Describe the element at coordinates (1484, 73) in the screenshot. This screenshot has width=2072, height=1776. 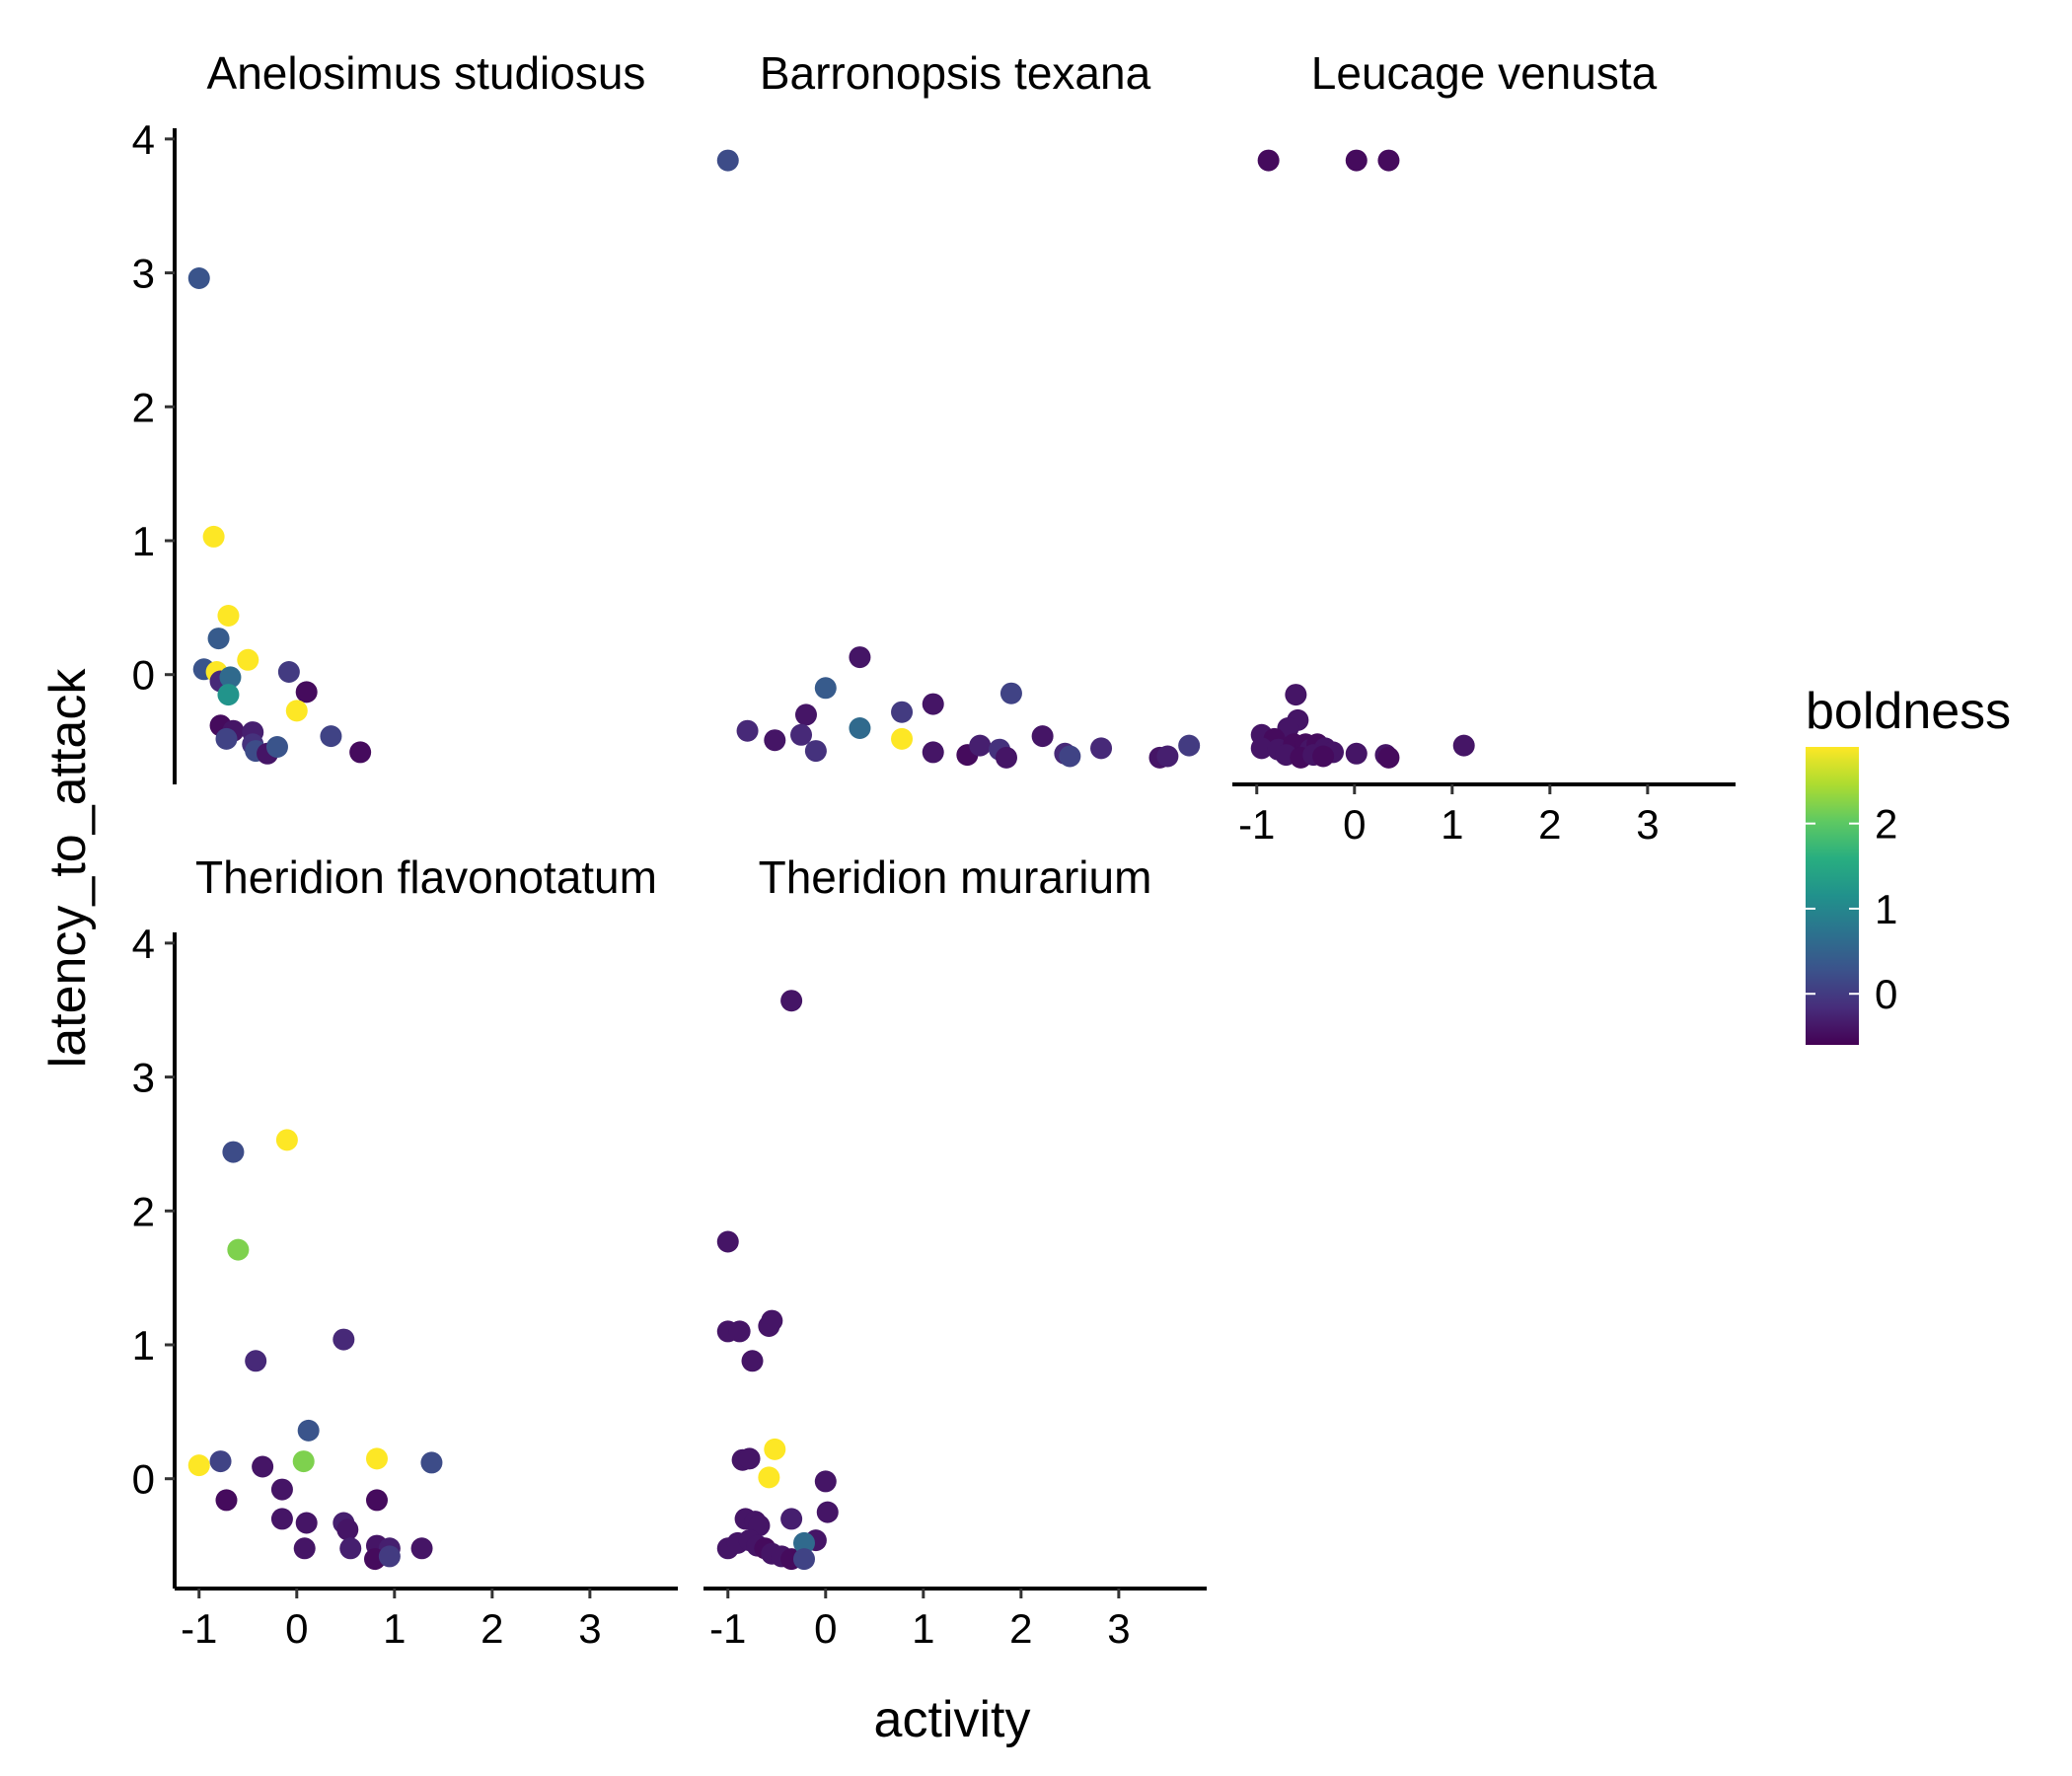
I see `facet-strip-label: Leucage venusta` at that location.